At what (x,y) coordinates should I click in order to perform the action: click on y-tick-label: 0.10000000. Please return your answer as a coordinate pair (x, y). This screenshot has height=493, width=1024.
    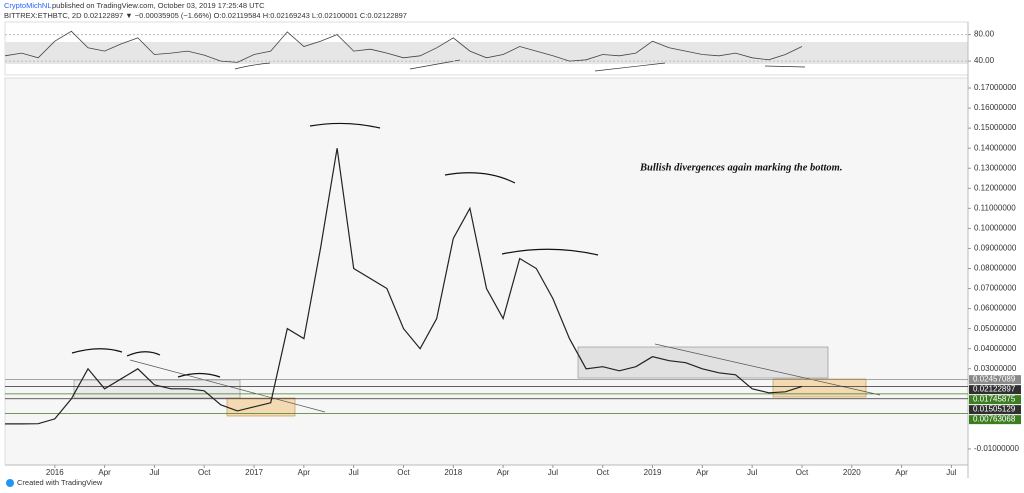
    Looking at the image, I should click on (995, 227).